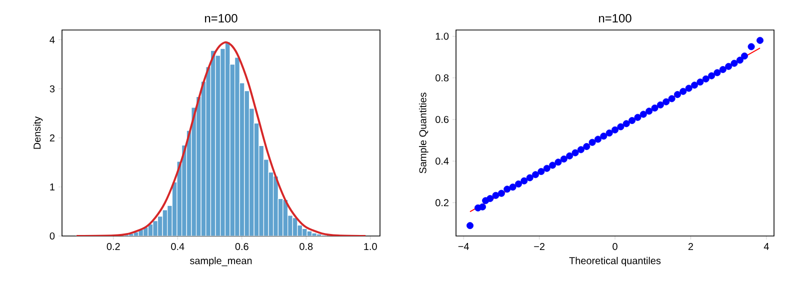 The image size is (790, 290). Describe the element at coordinates (691, 246) in the screenshot. I see `x-tick-label: 2` at that location.